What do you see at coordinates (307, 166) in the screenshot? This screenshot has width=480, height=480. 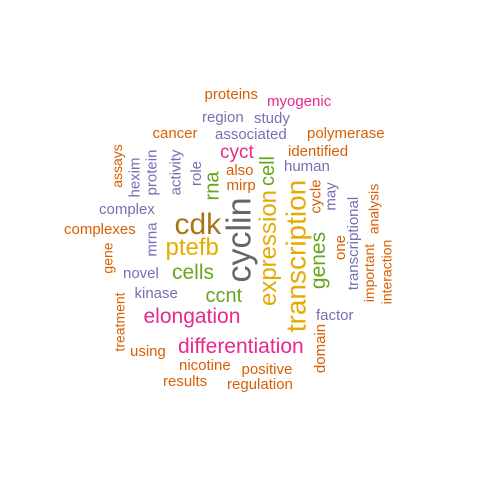 I see `word-human: human` at bounding box center [307, 166].